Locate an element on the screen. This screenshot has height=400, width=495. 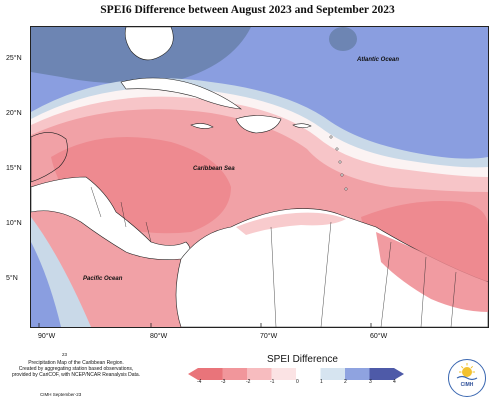
guianas-dry-land is located at coordinates (432, 272).